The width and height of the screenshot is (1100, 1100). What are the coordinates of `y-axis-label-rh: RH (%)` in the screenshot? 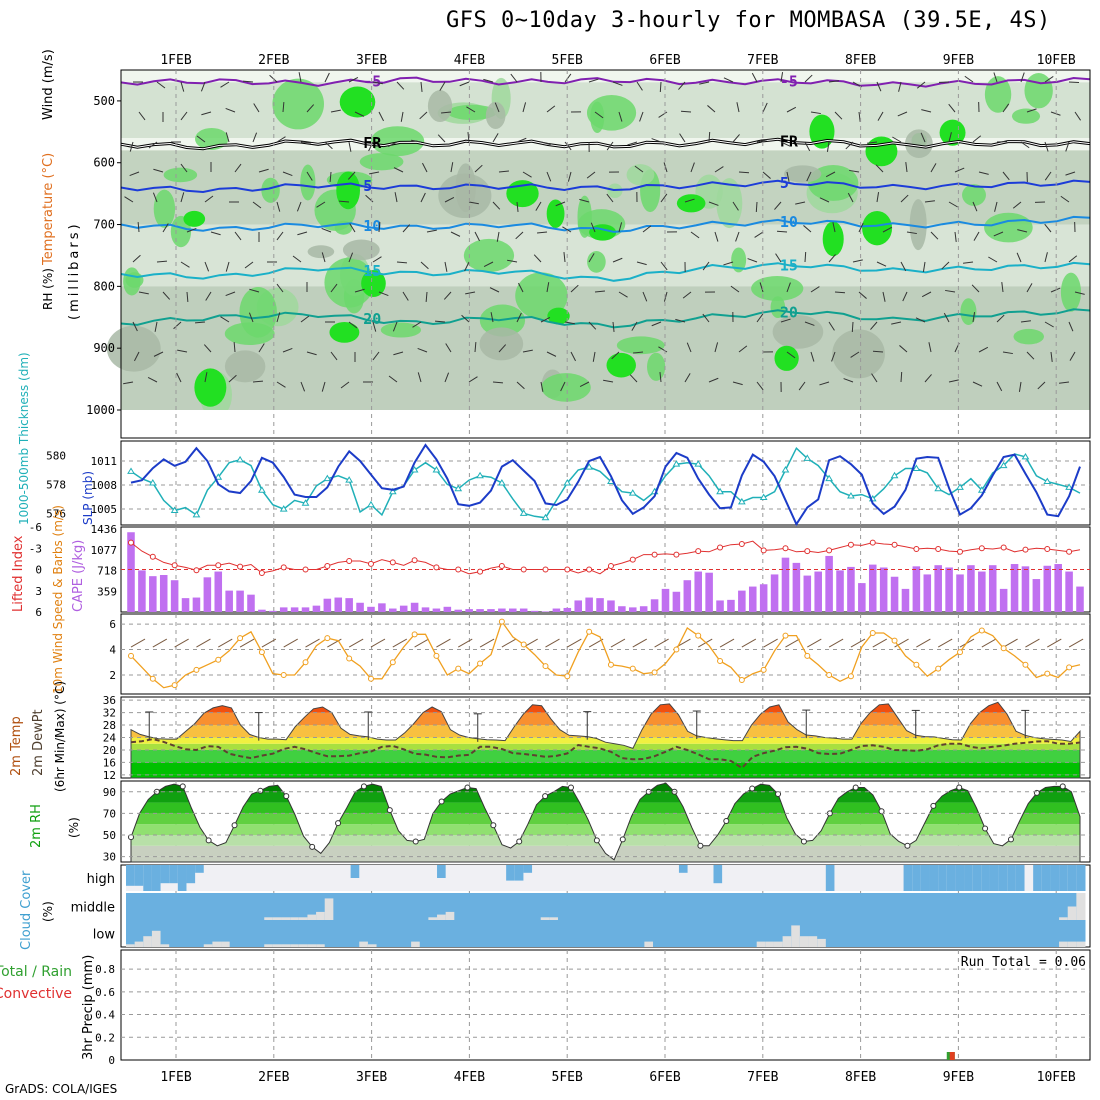 It's located at (48, 289).